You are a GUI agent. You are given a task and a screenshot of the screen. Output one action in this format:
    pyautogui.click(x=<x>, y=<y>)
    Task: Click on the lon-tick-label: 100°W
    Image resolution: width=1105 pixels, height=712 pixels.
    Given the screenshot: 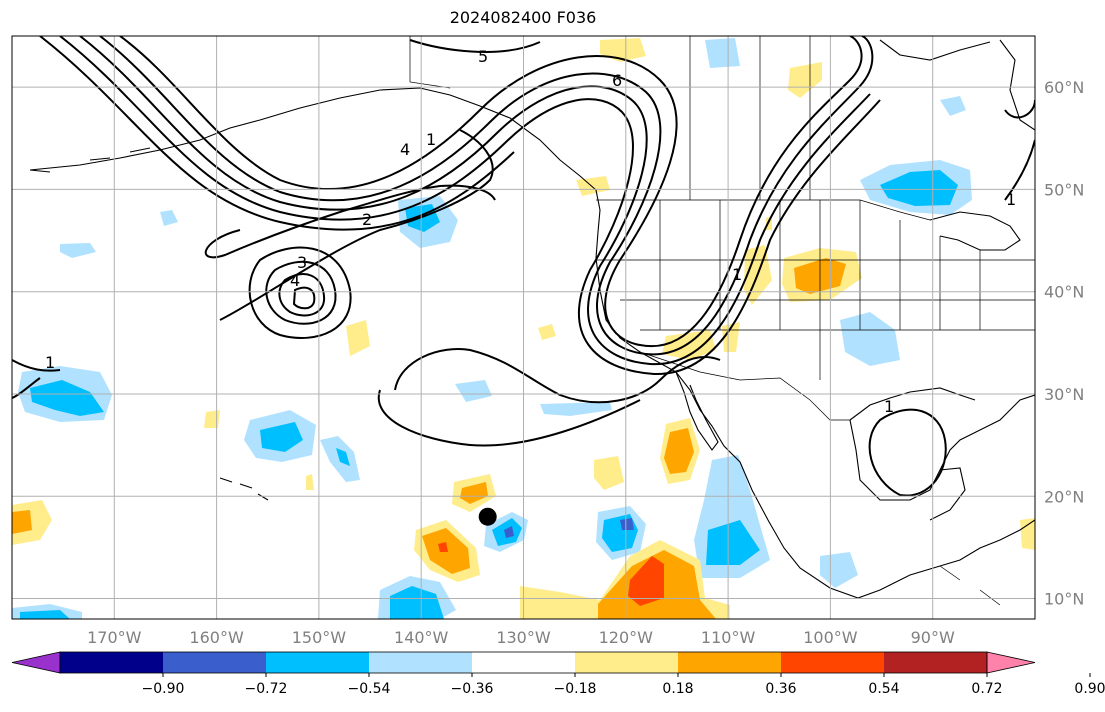 What is the action you would take?
    pyautogui.click(x=830, y=637)
    